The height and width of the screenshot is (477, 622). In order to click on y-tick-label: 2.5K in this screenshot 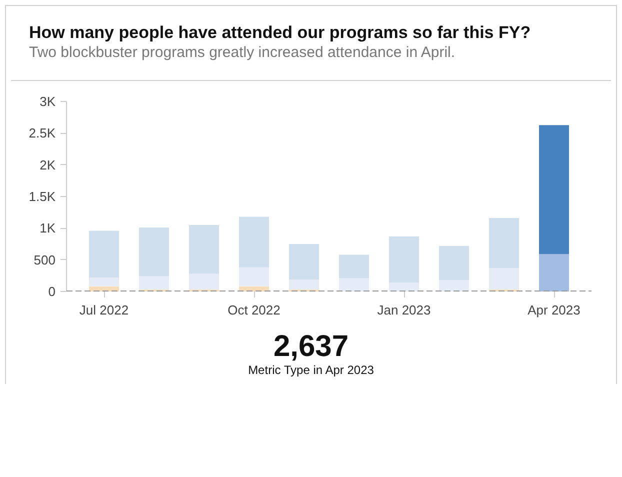, I will do `click(42, 132)`.